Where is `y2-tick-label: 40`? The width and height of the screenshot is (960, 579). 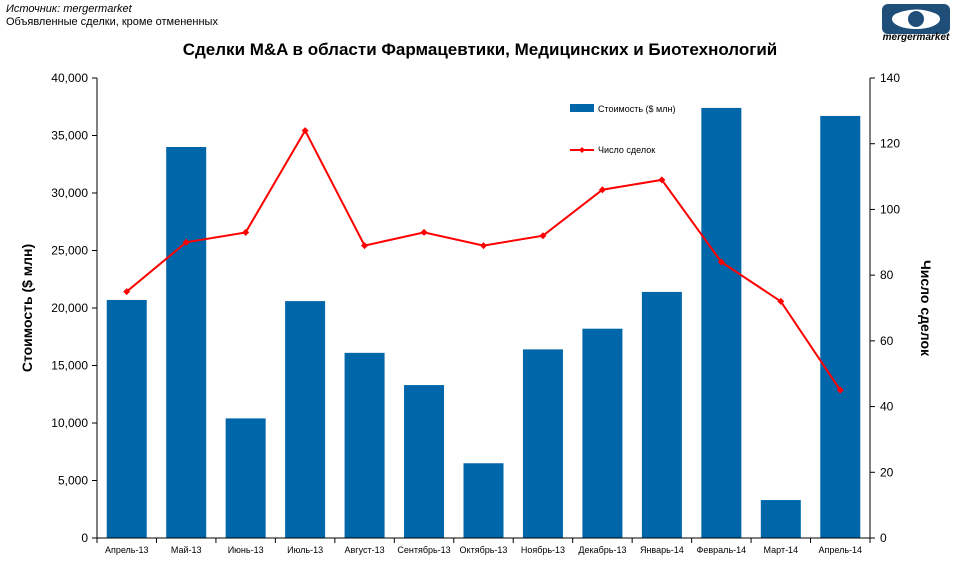
y2-tick-label: 40 is located at coordinates (887, 407).